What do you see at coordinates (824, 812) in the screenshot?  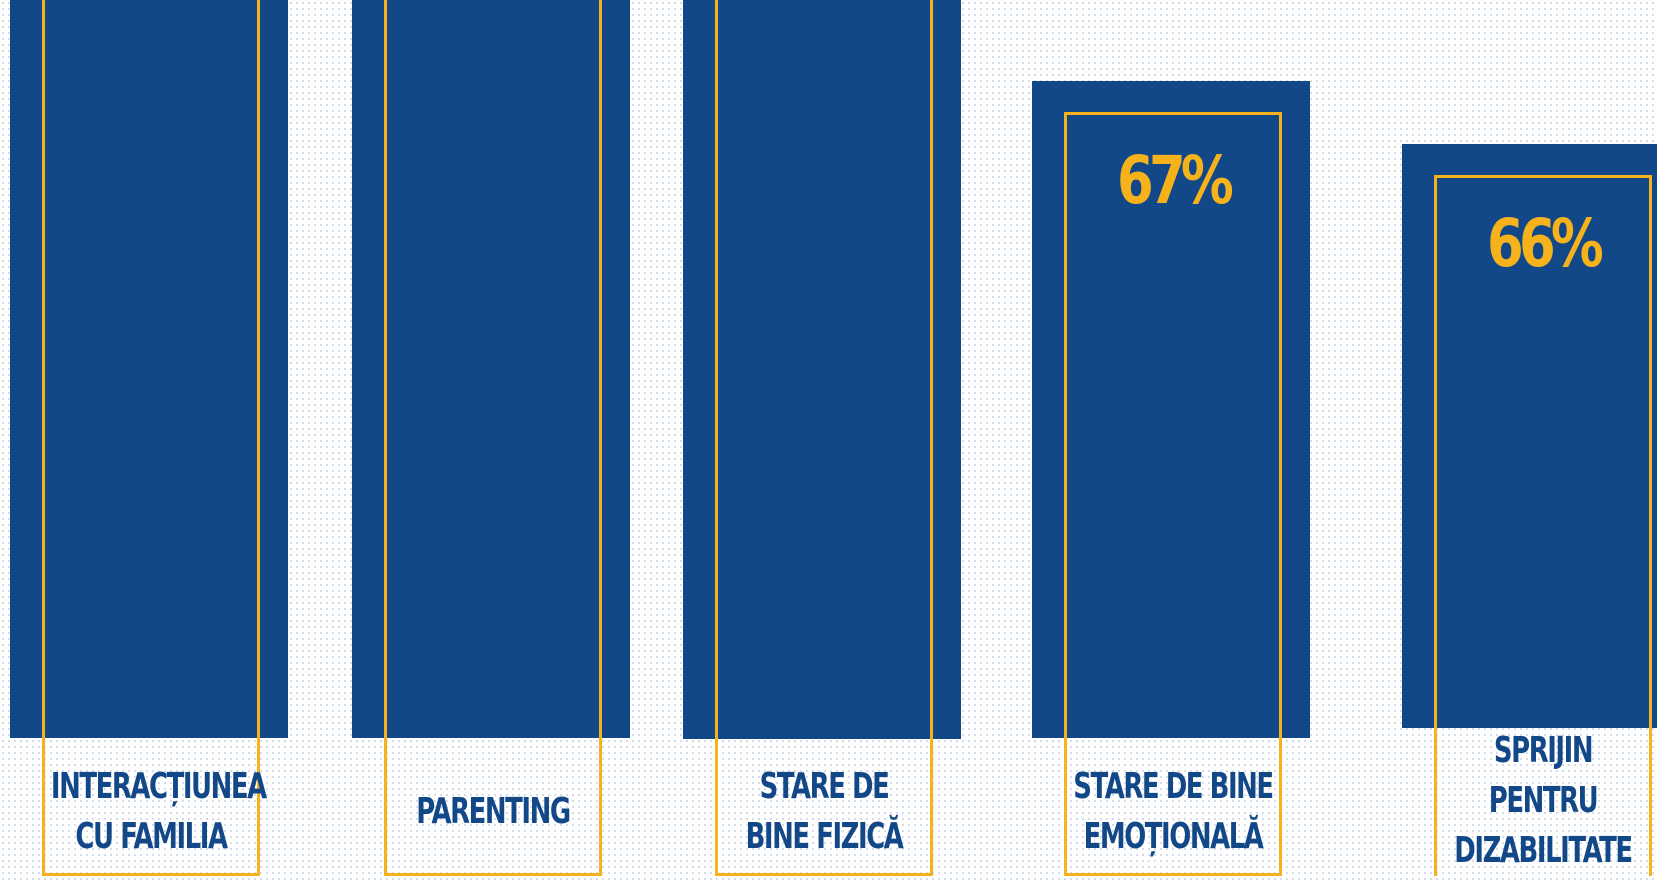 I see `category-label-3: STARE DE BINE FIZICĂ` at bounding box center [824, 812].